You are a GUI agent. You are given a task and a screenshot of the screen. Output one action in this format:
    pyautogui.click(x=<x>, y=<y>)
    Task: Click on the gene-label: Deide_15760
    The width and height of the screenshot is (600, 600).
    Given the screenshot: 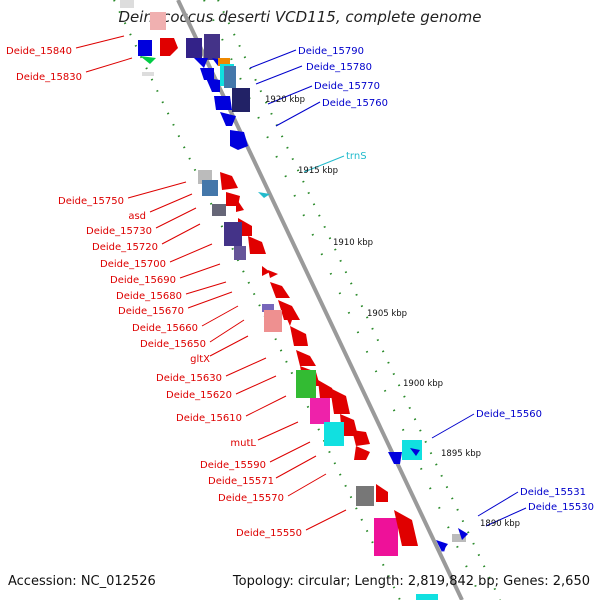 What is the action you would take?
    pyautogui.click(x=355, y=103)
    